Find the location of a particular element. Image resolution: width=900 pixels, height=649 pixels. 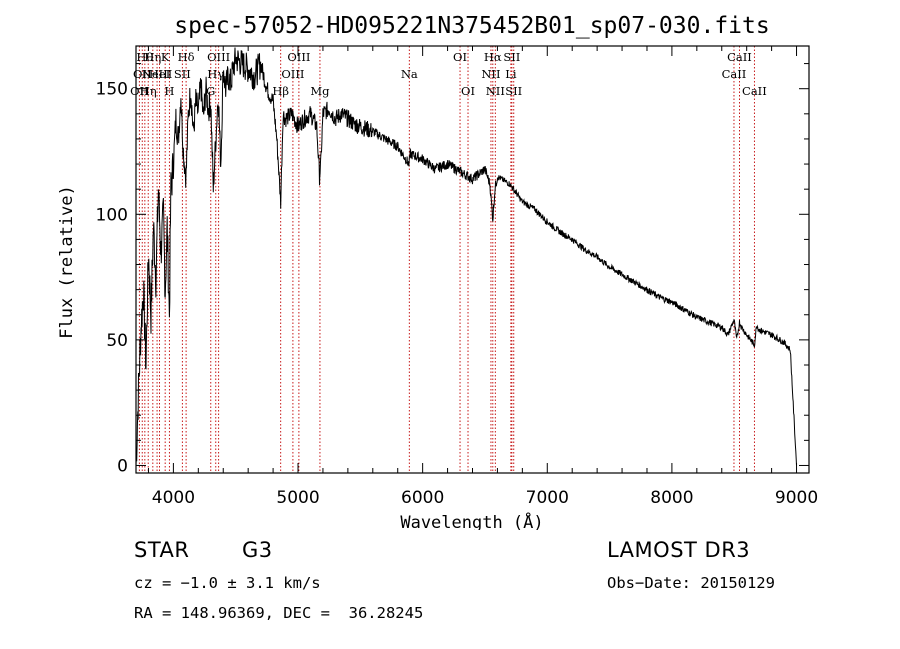

y-axis-label: Flux (relative) is located at coordinates (67, 262).